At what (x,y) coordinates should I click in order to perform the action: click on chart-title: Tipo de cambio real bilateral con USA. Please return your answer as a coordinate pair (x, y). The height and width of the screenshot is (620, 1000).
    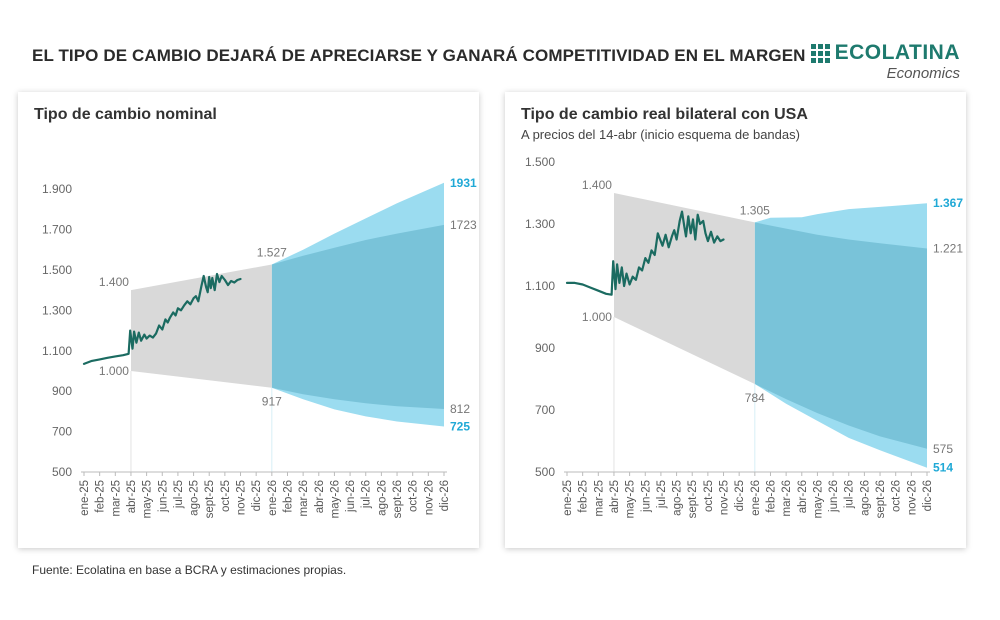
    Looking at the image, I should click on (664, 114).